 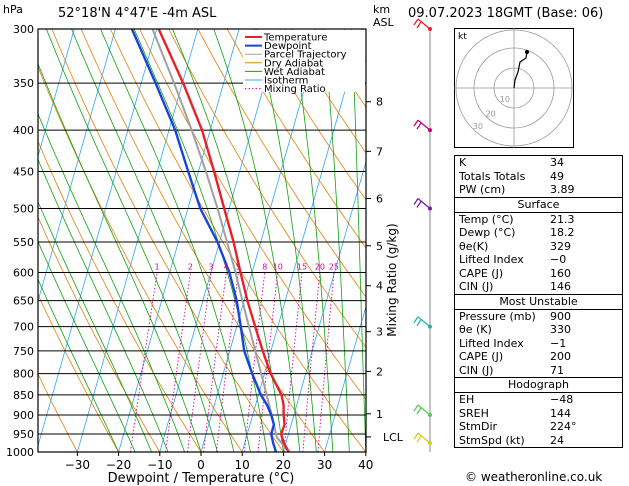 I want to click on legend-background, so click(x=304, y=61).